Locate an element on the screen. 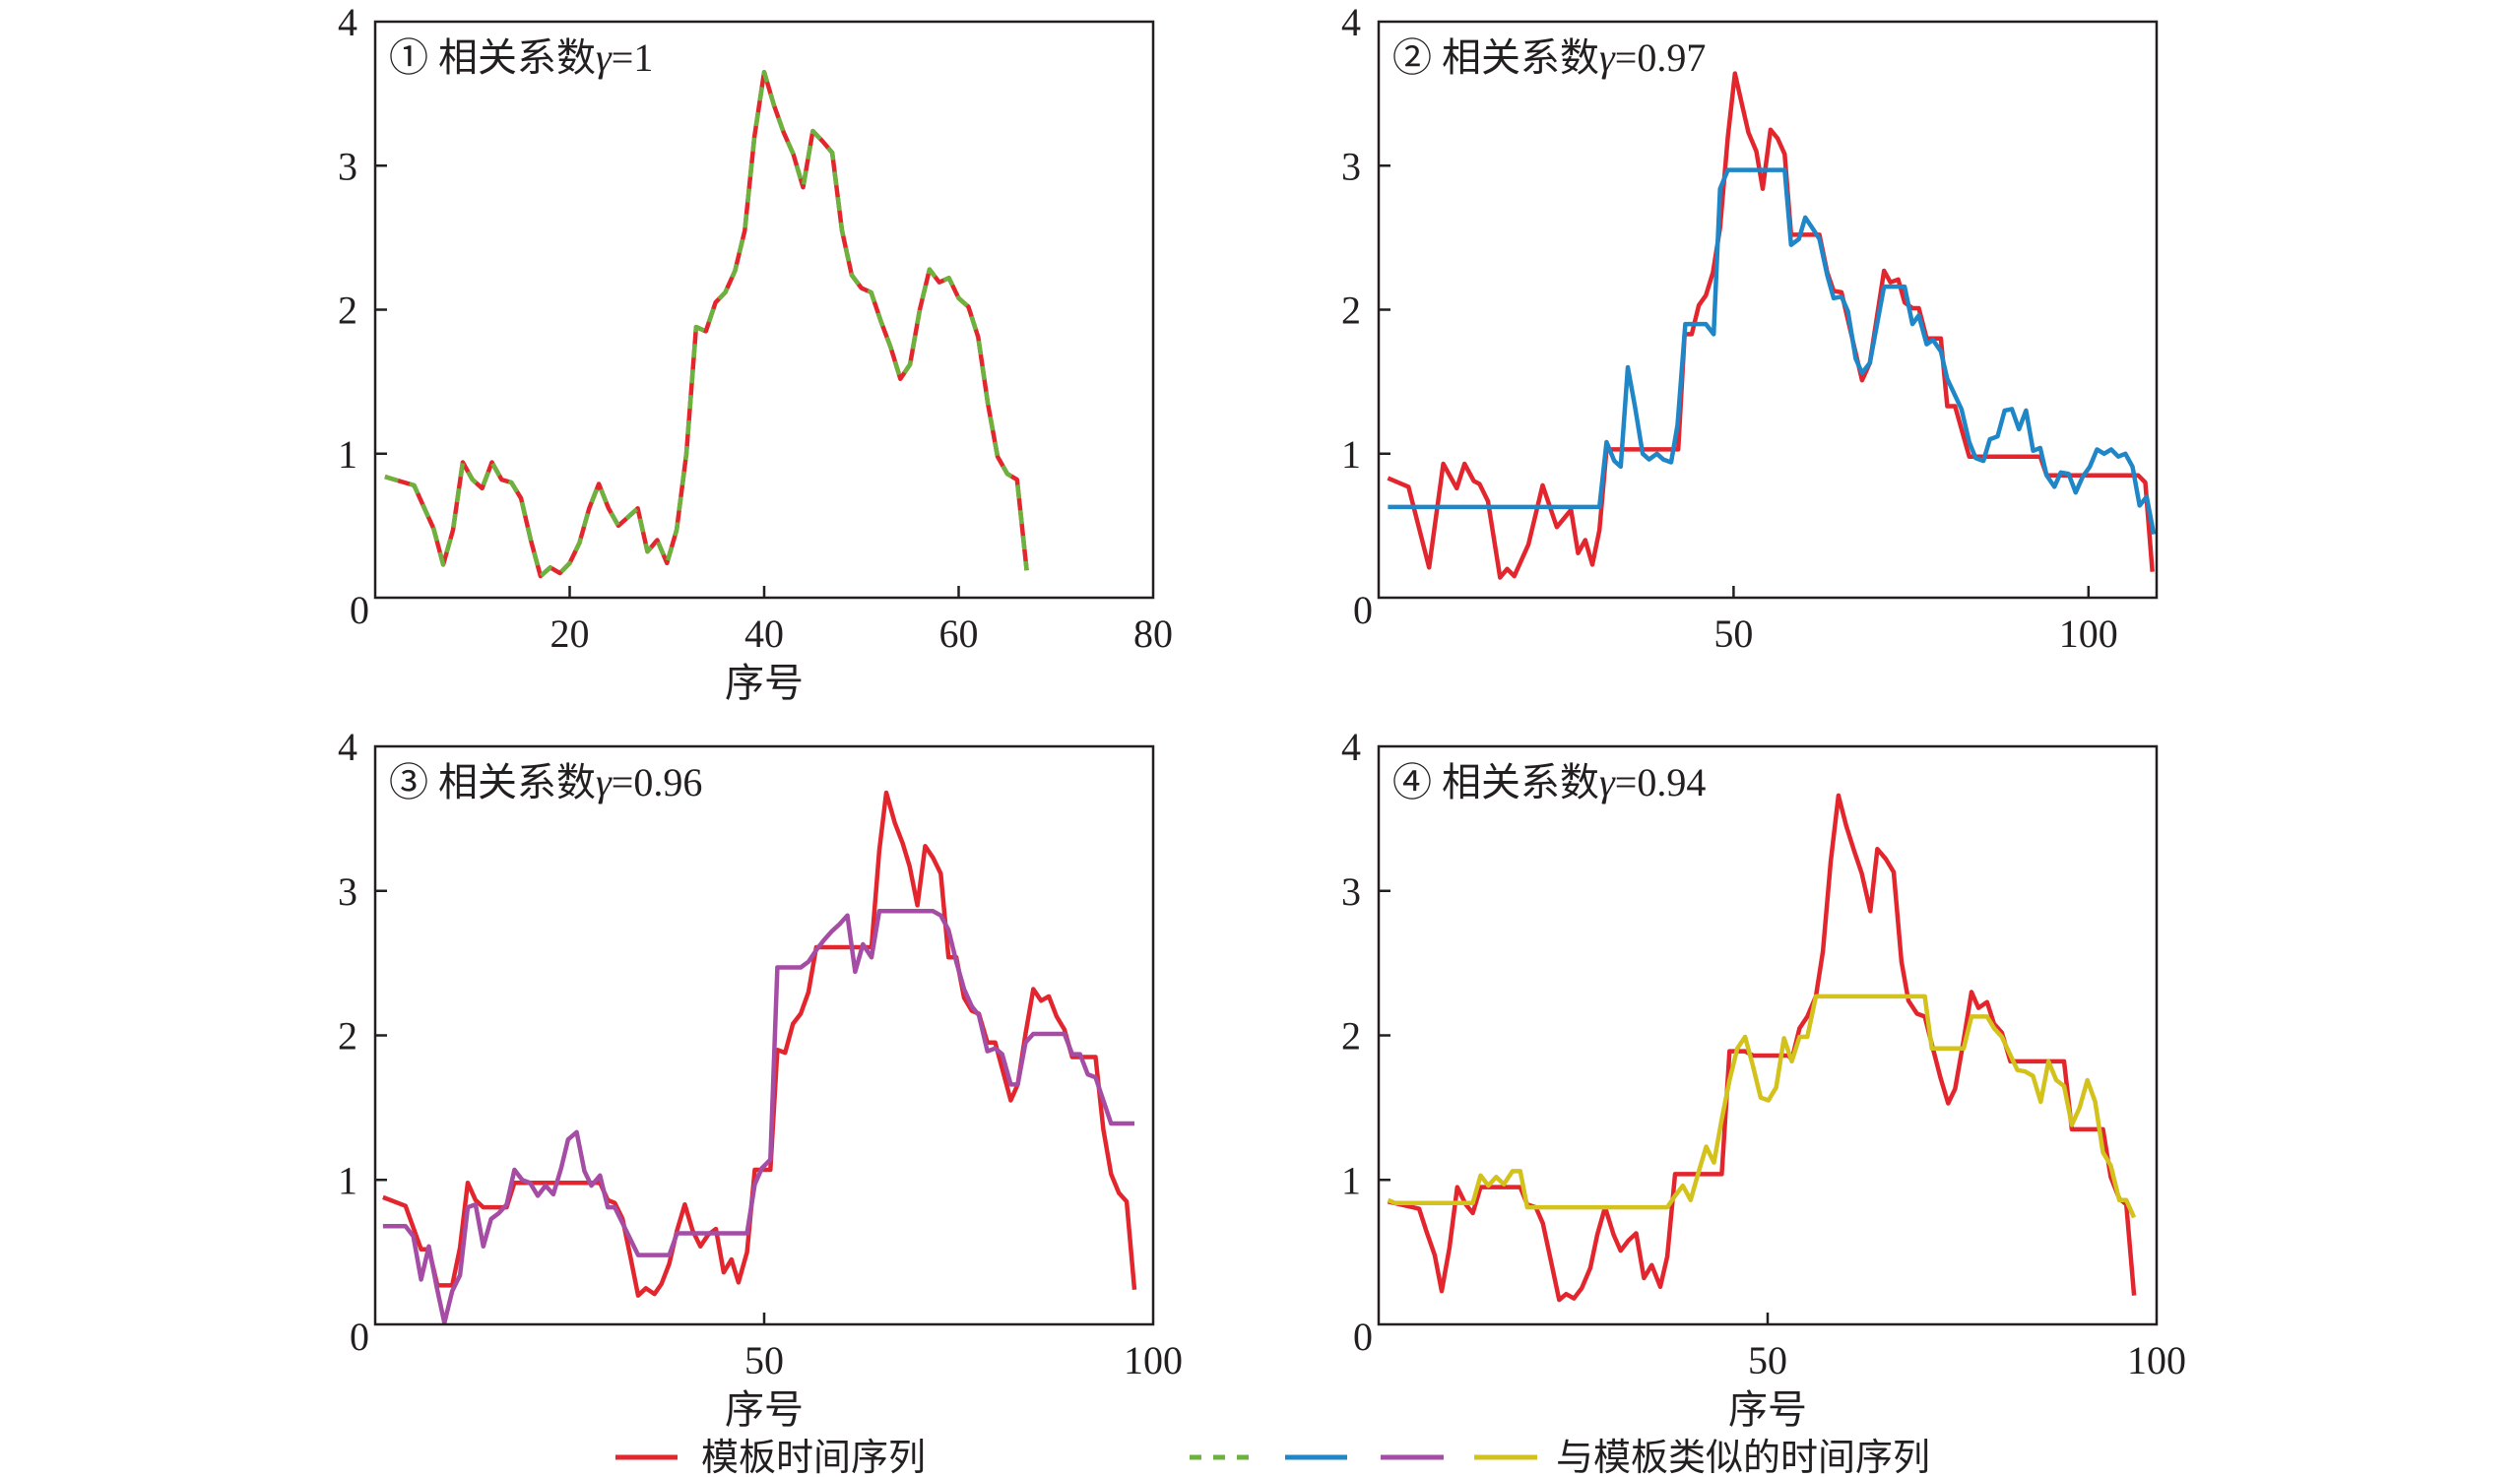 Image resolution: width=2520 pixels, height=1477 pixels. panel-title: ① 相关系数γ=1 is located at coordinates (521, 58).